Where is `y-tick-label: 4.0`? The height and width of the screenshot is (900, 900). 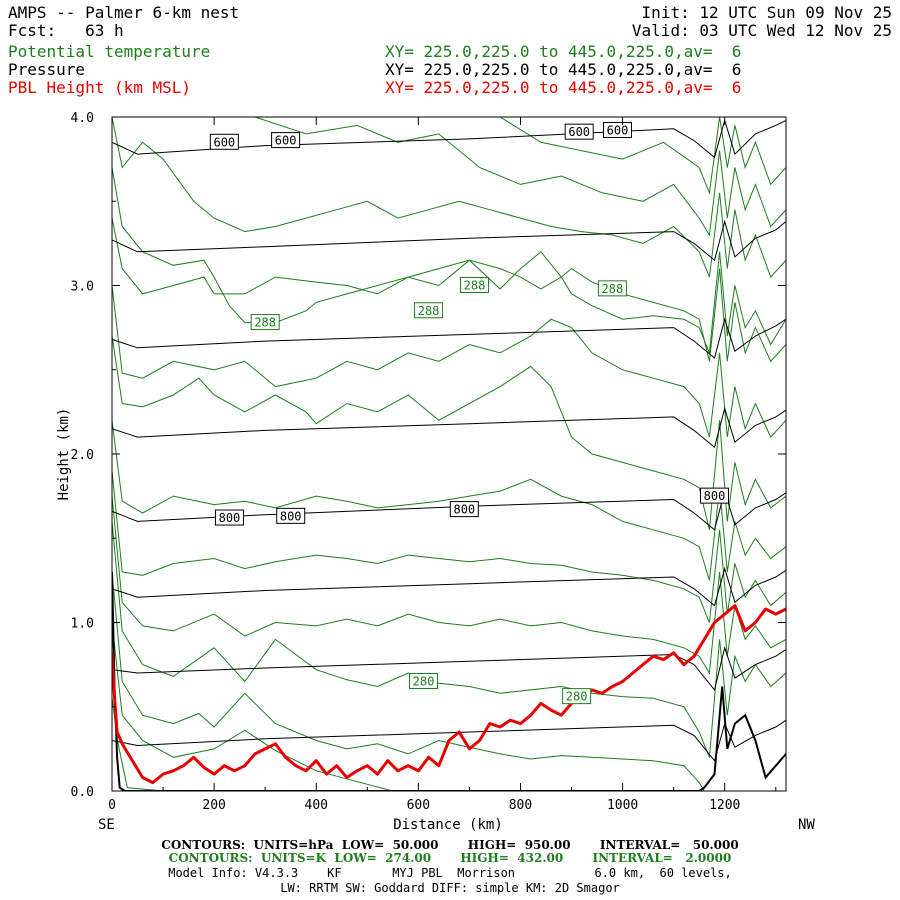 y-tick-label: 4.0 is located at coordinates (82, 118).